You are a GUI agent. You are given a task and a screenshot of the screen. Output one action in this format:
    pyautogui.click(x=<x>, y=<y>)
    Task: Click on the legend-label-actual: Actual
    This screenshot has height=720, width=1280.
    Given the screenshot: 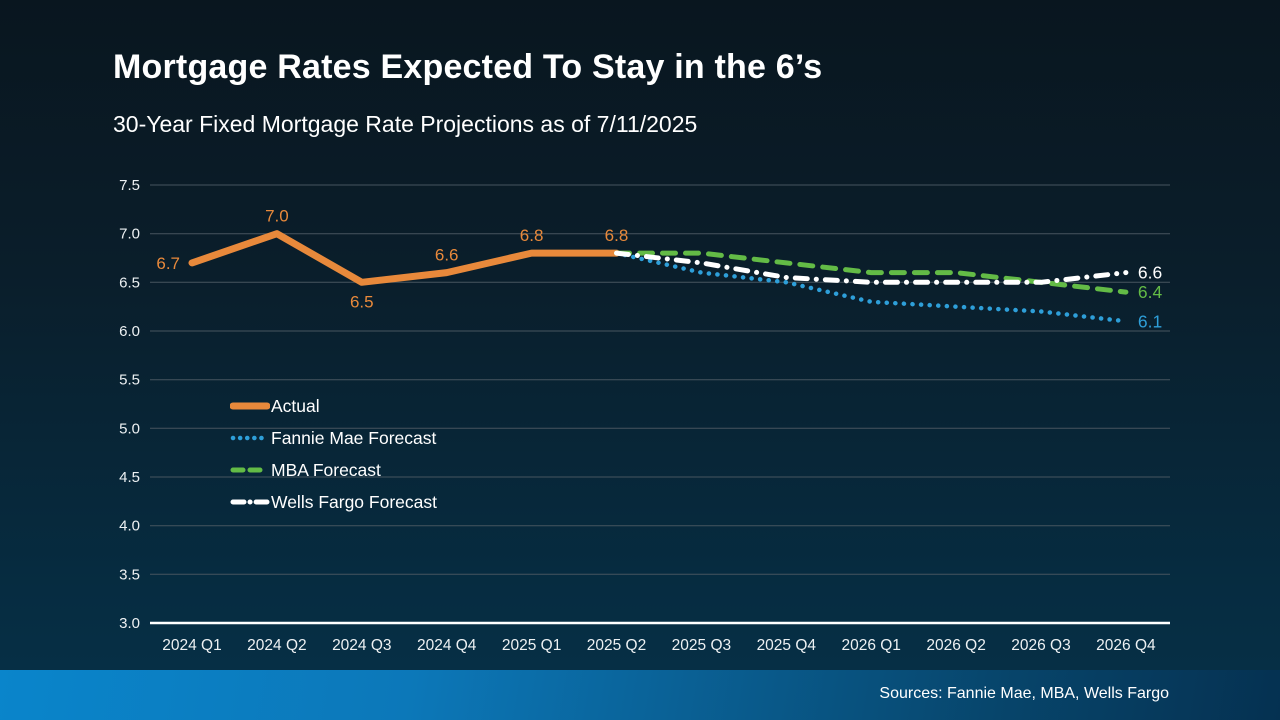 What is the action you would take?
    pyautogui.click(x=295, y=405)
    